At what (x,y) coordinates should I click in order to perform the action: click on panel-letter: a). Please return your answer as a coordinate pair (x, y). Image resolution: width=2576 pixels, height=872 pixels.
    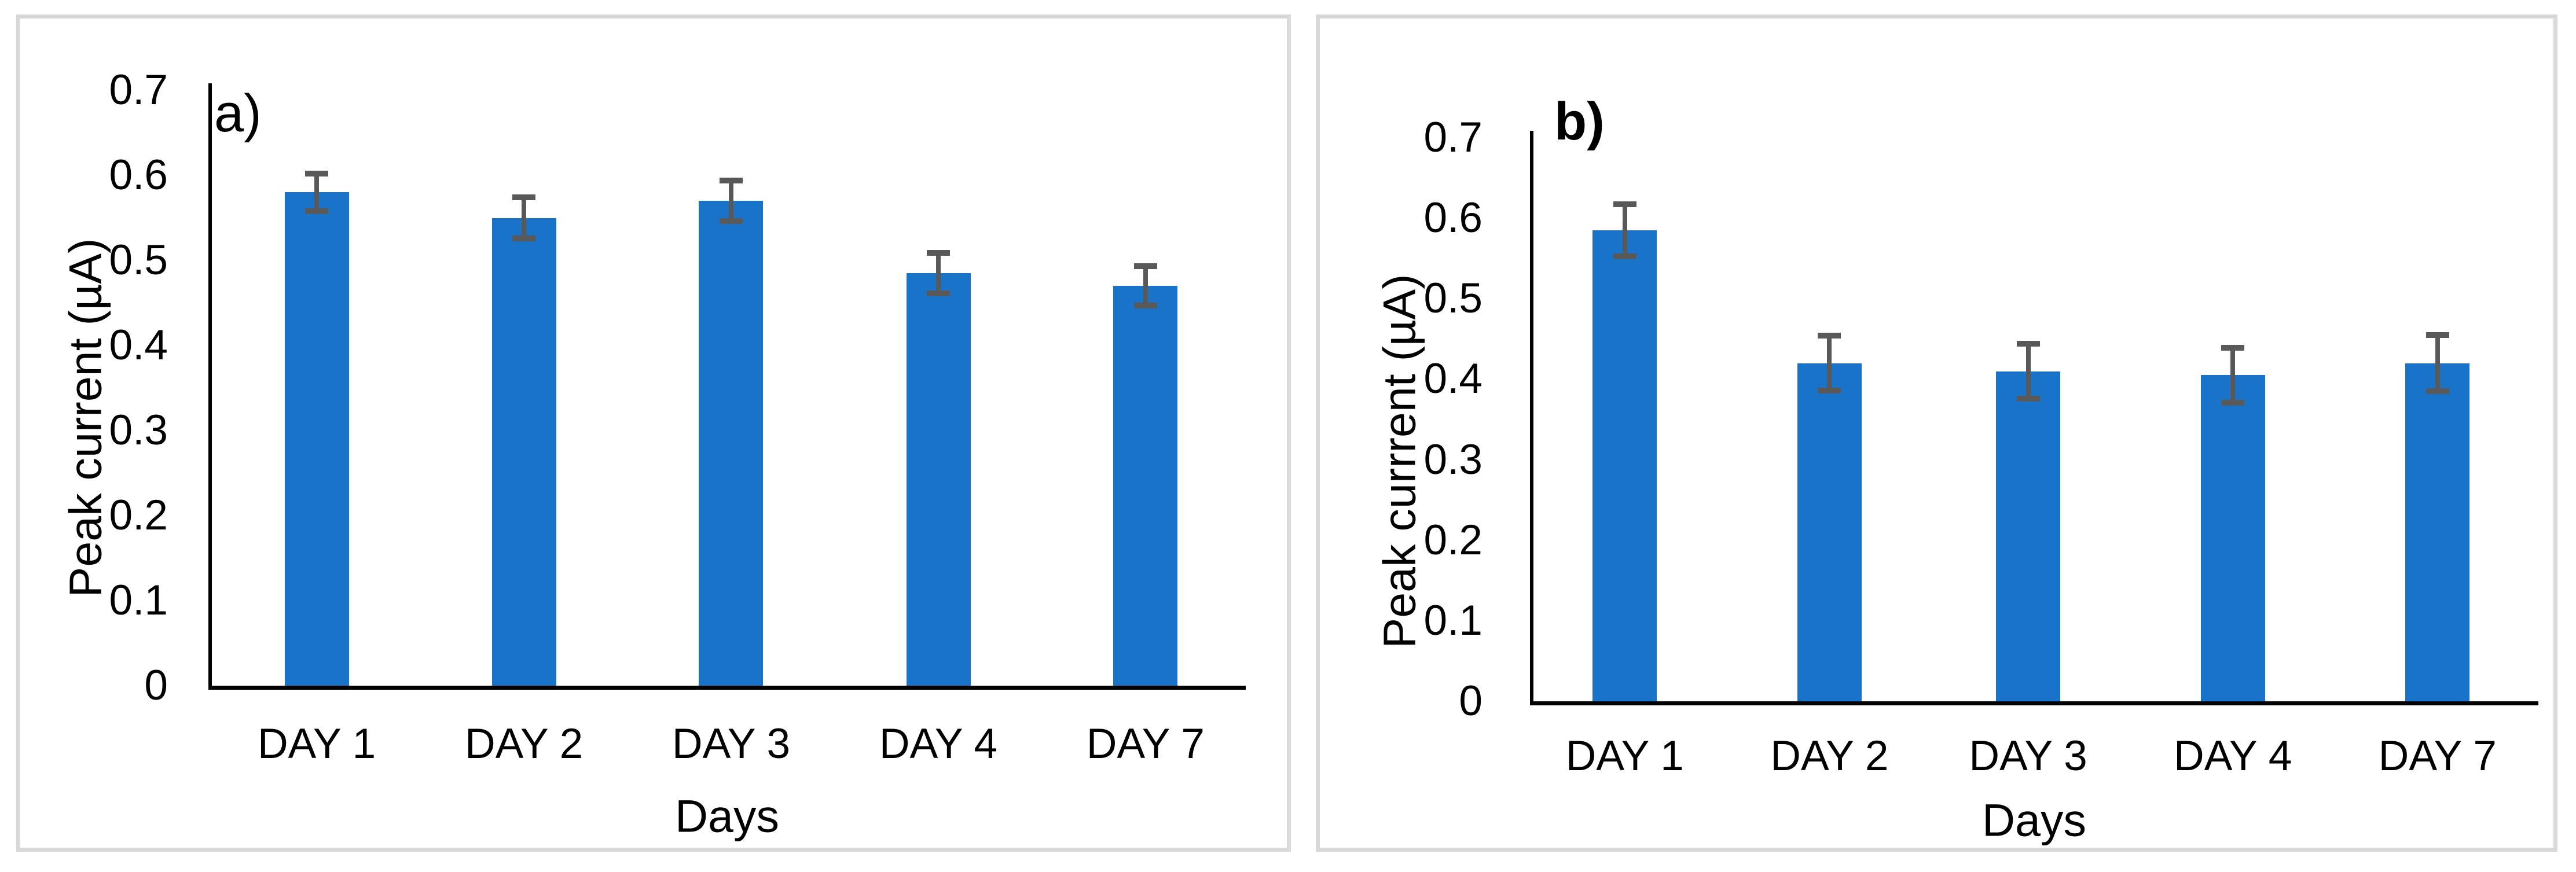
    Looking at the image, I should click on (238, 113).